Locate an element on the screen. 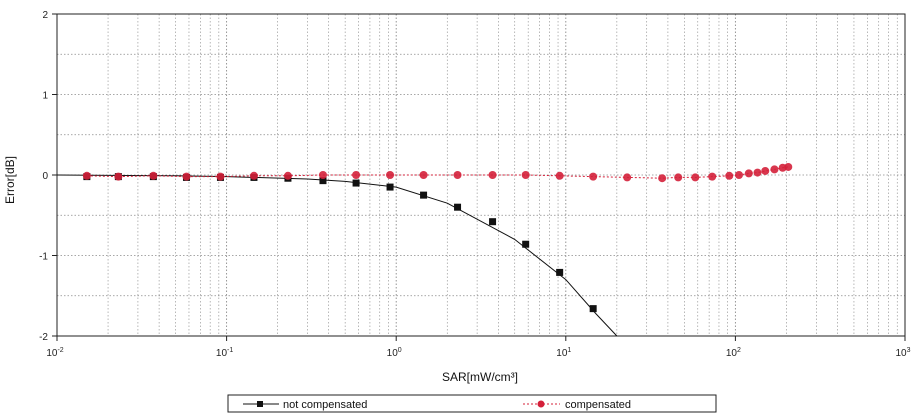 The width and height of the screenshot is (918, 416). legend: not compensated compensated is located at coordinates (472, 403).